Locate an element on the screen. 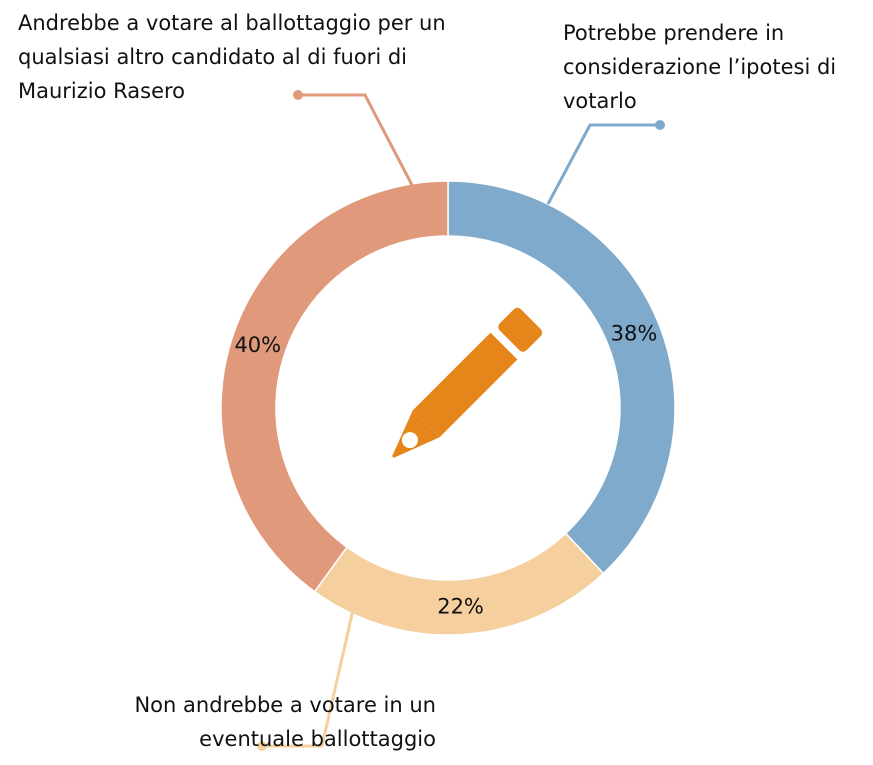 Image resolution: width=873 pixels, height=765 pixels. value-label: 38% is located at coordinates (634, 333).